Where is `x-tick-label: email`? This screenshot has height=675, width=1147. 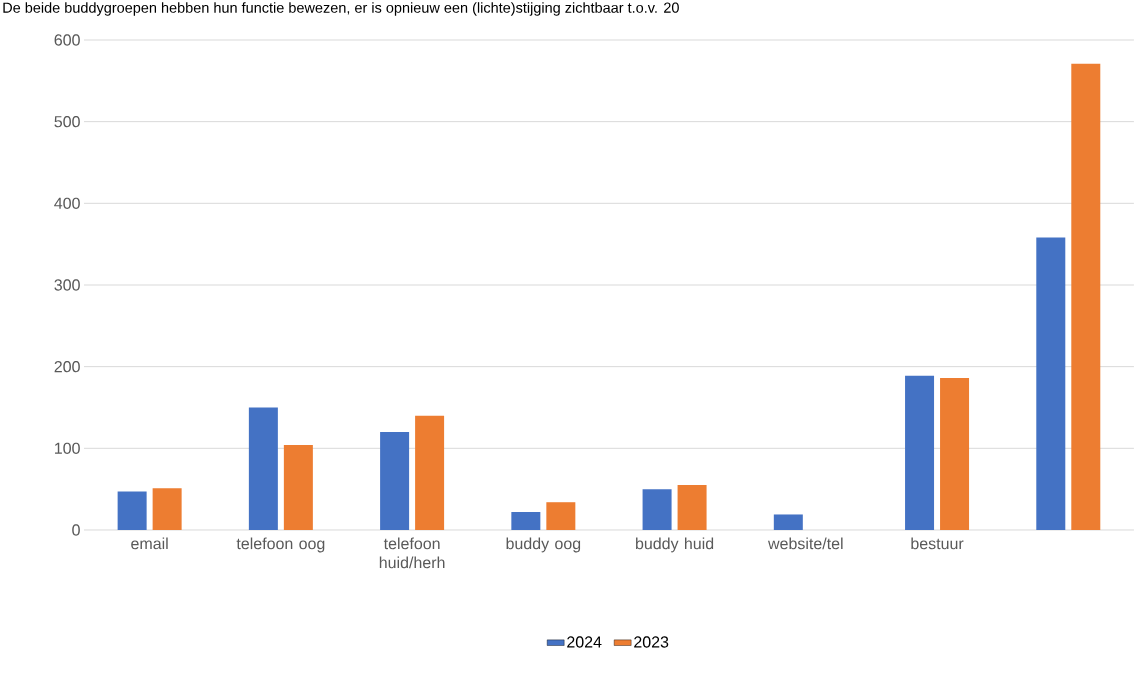
x-tick-label: email is located at coordinates (149, 543).